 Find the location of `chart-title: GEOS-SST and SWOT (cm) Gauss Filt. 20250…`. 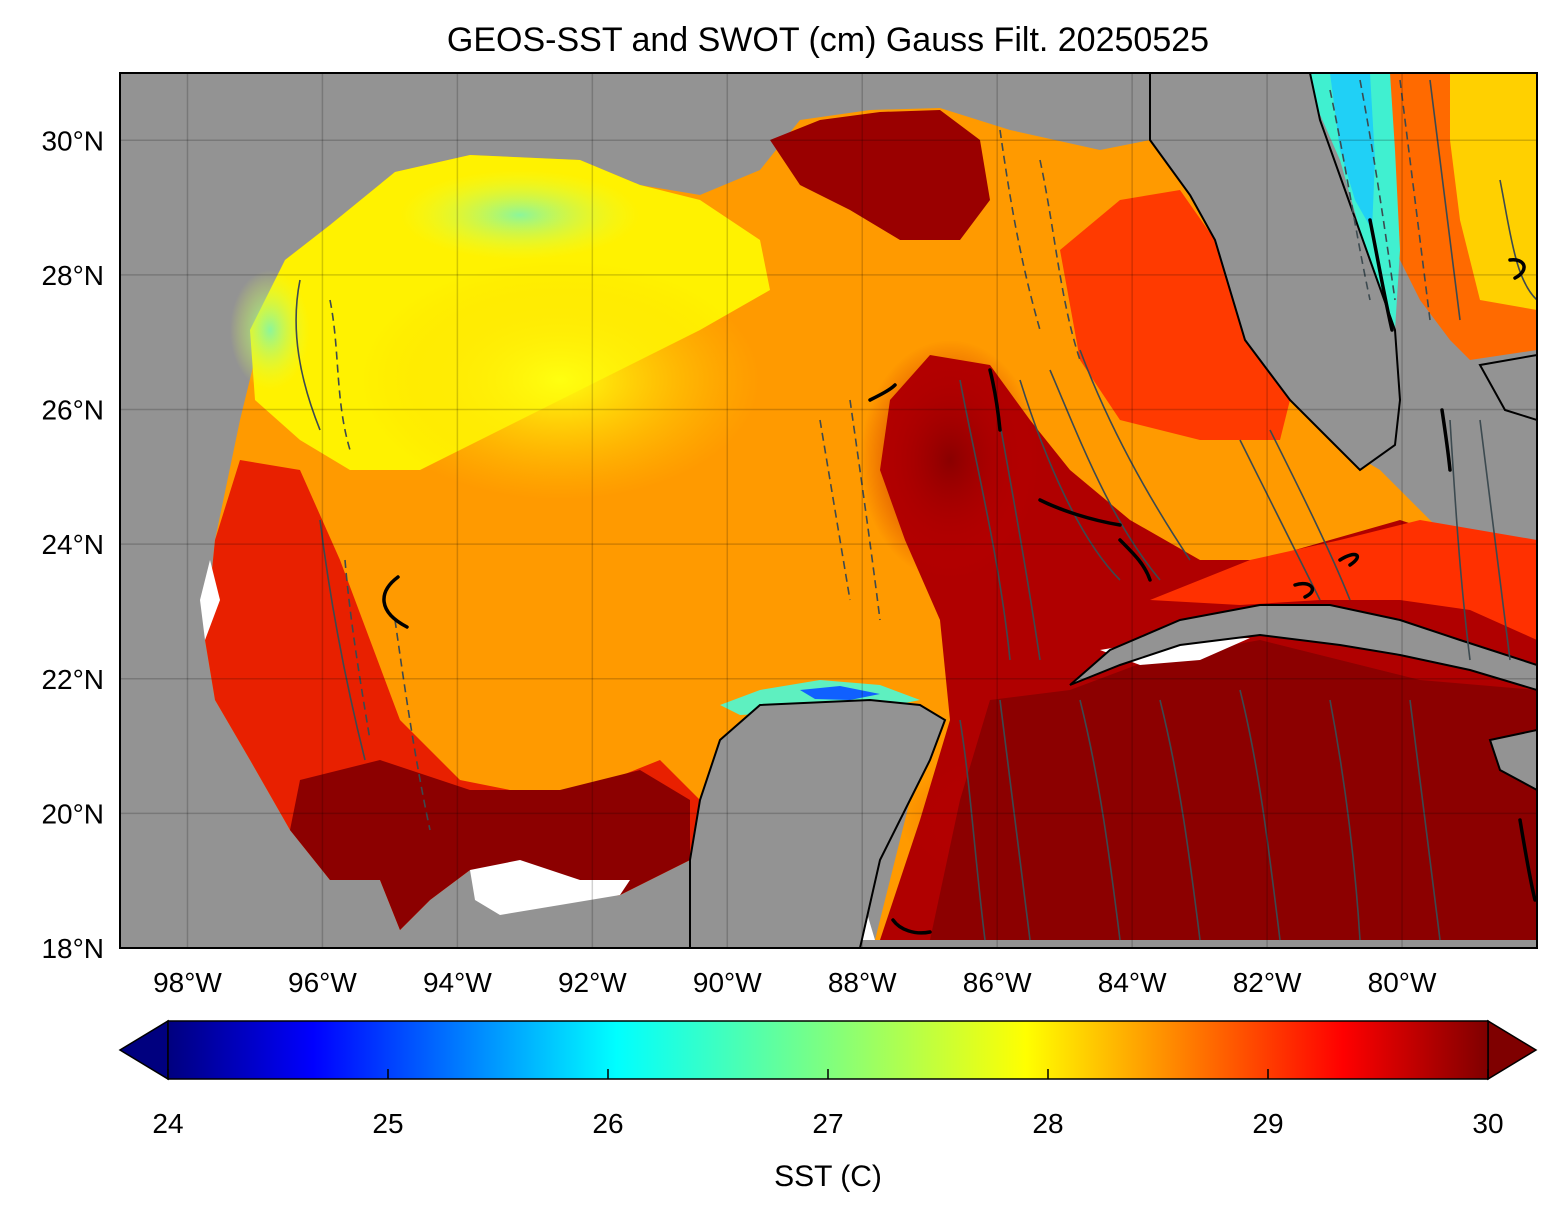

chart-title: GEOS-SST and SWOT (cm) Gauss Filt. 20250… is located at coordinates (828, 40).